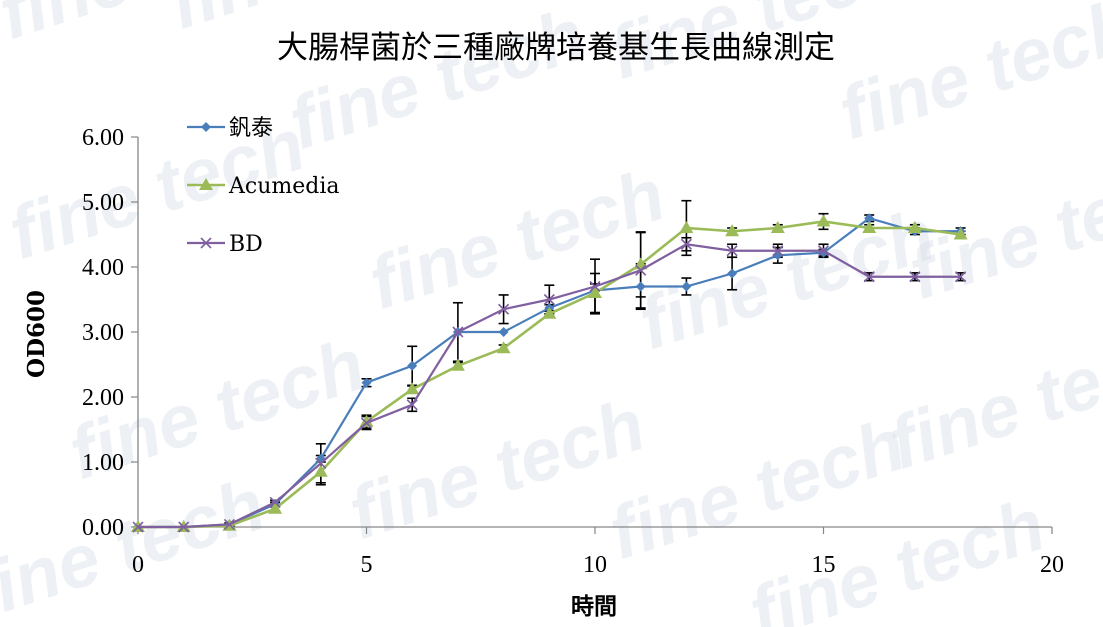 This screenshot has width=1103, height=627. What do you see at coordinates (103, 138) in the screenshot?
I see `y-tick-label: 6.00` at bounding box center [103, 138].